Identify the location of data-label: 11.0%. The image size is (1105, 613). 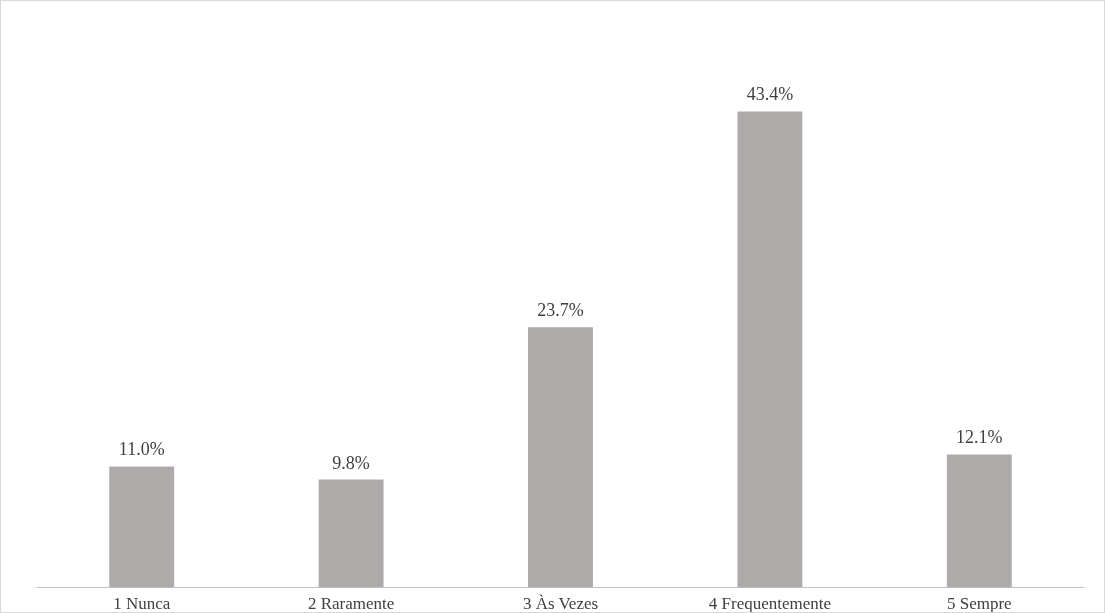
(141, 449).